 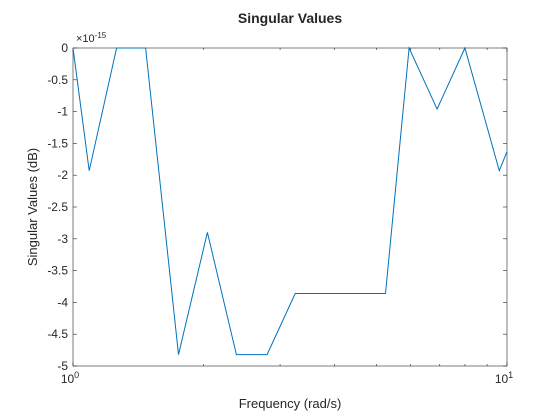 What do you see at coordinates (290, 403) in the screenshot?
I see `x-axis-label: Frequency (rad/s)` at bounding box center [290, 403].